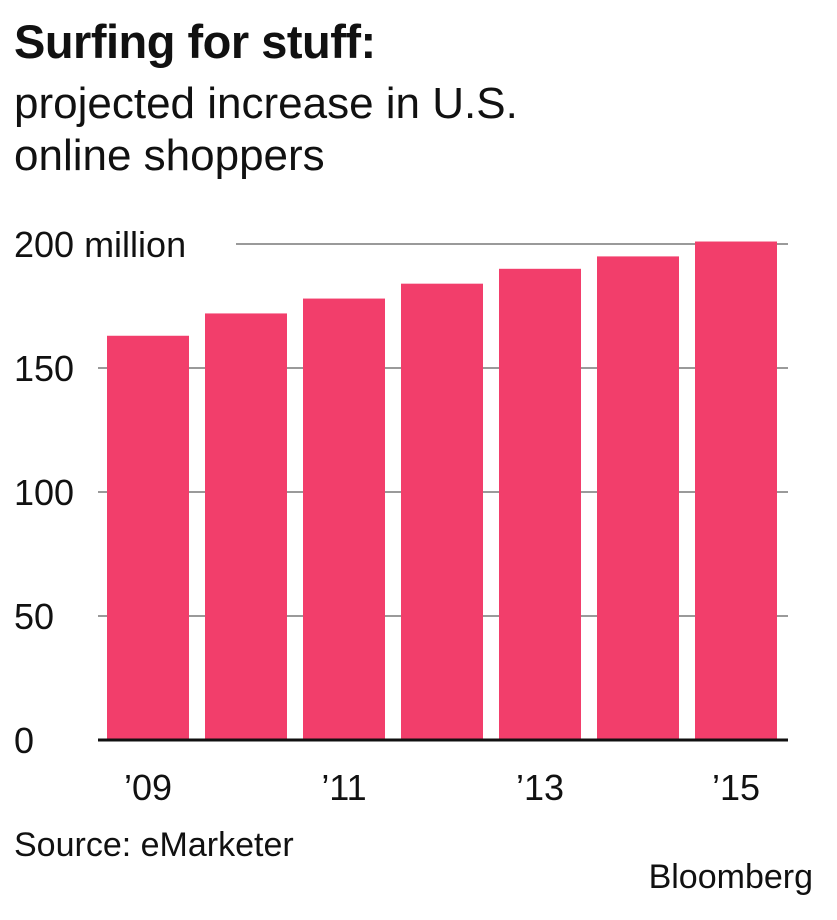 The height and width of the screenshot is (920, 837). What do you see at coordinates (736, 787) in the screenshot?
I see `x-tick-label: ’15` at bounding box center [736, 787].